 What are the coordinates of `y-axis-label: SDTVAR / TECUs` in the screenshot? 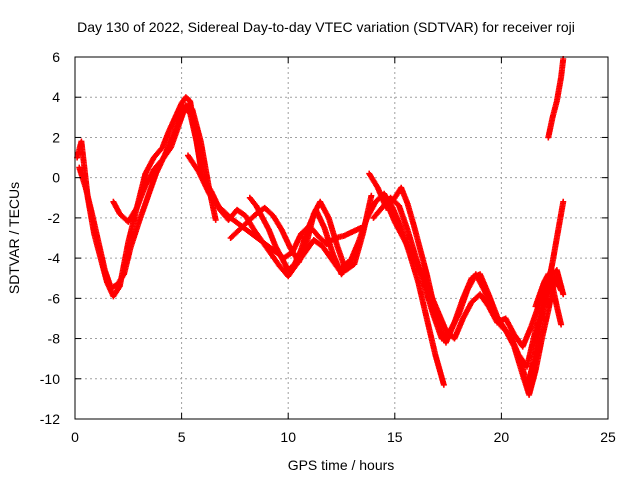 It's located at (14, 238).